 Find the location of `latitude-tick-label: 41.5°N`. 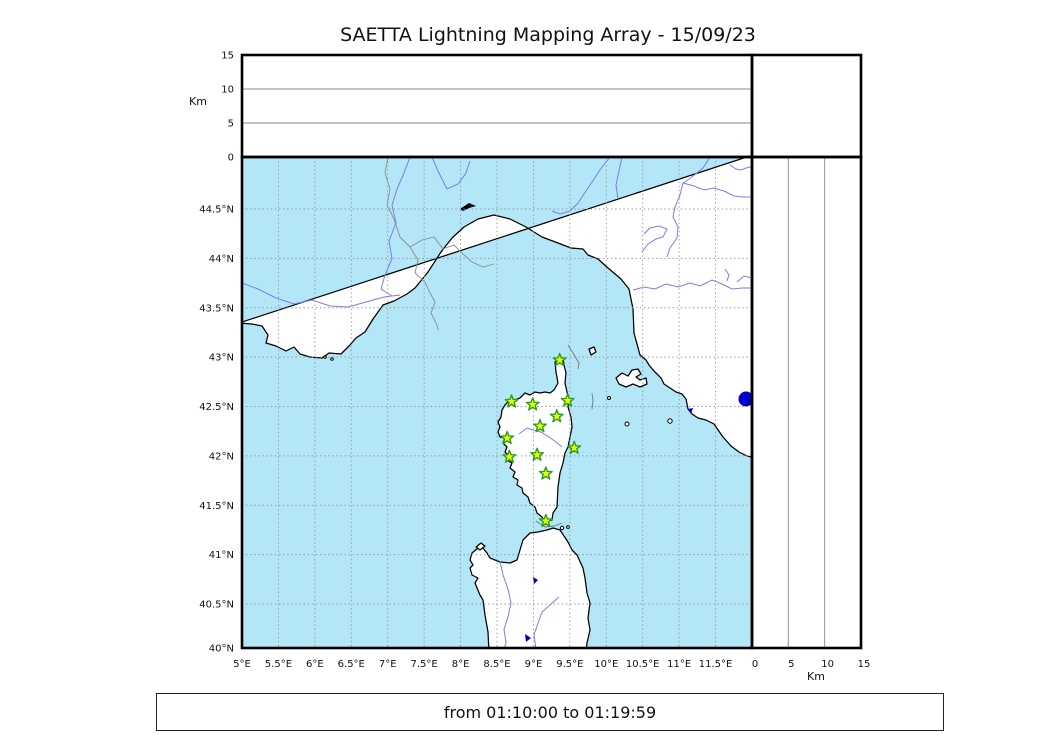

latitude-tick-label: 41.5°N is located at coordinates (216, 506).